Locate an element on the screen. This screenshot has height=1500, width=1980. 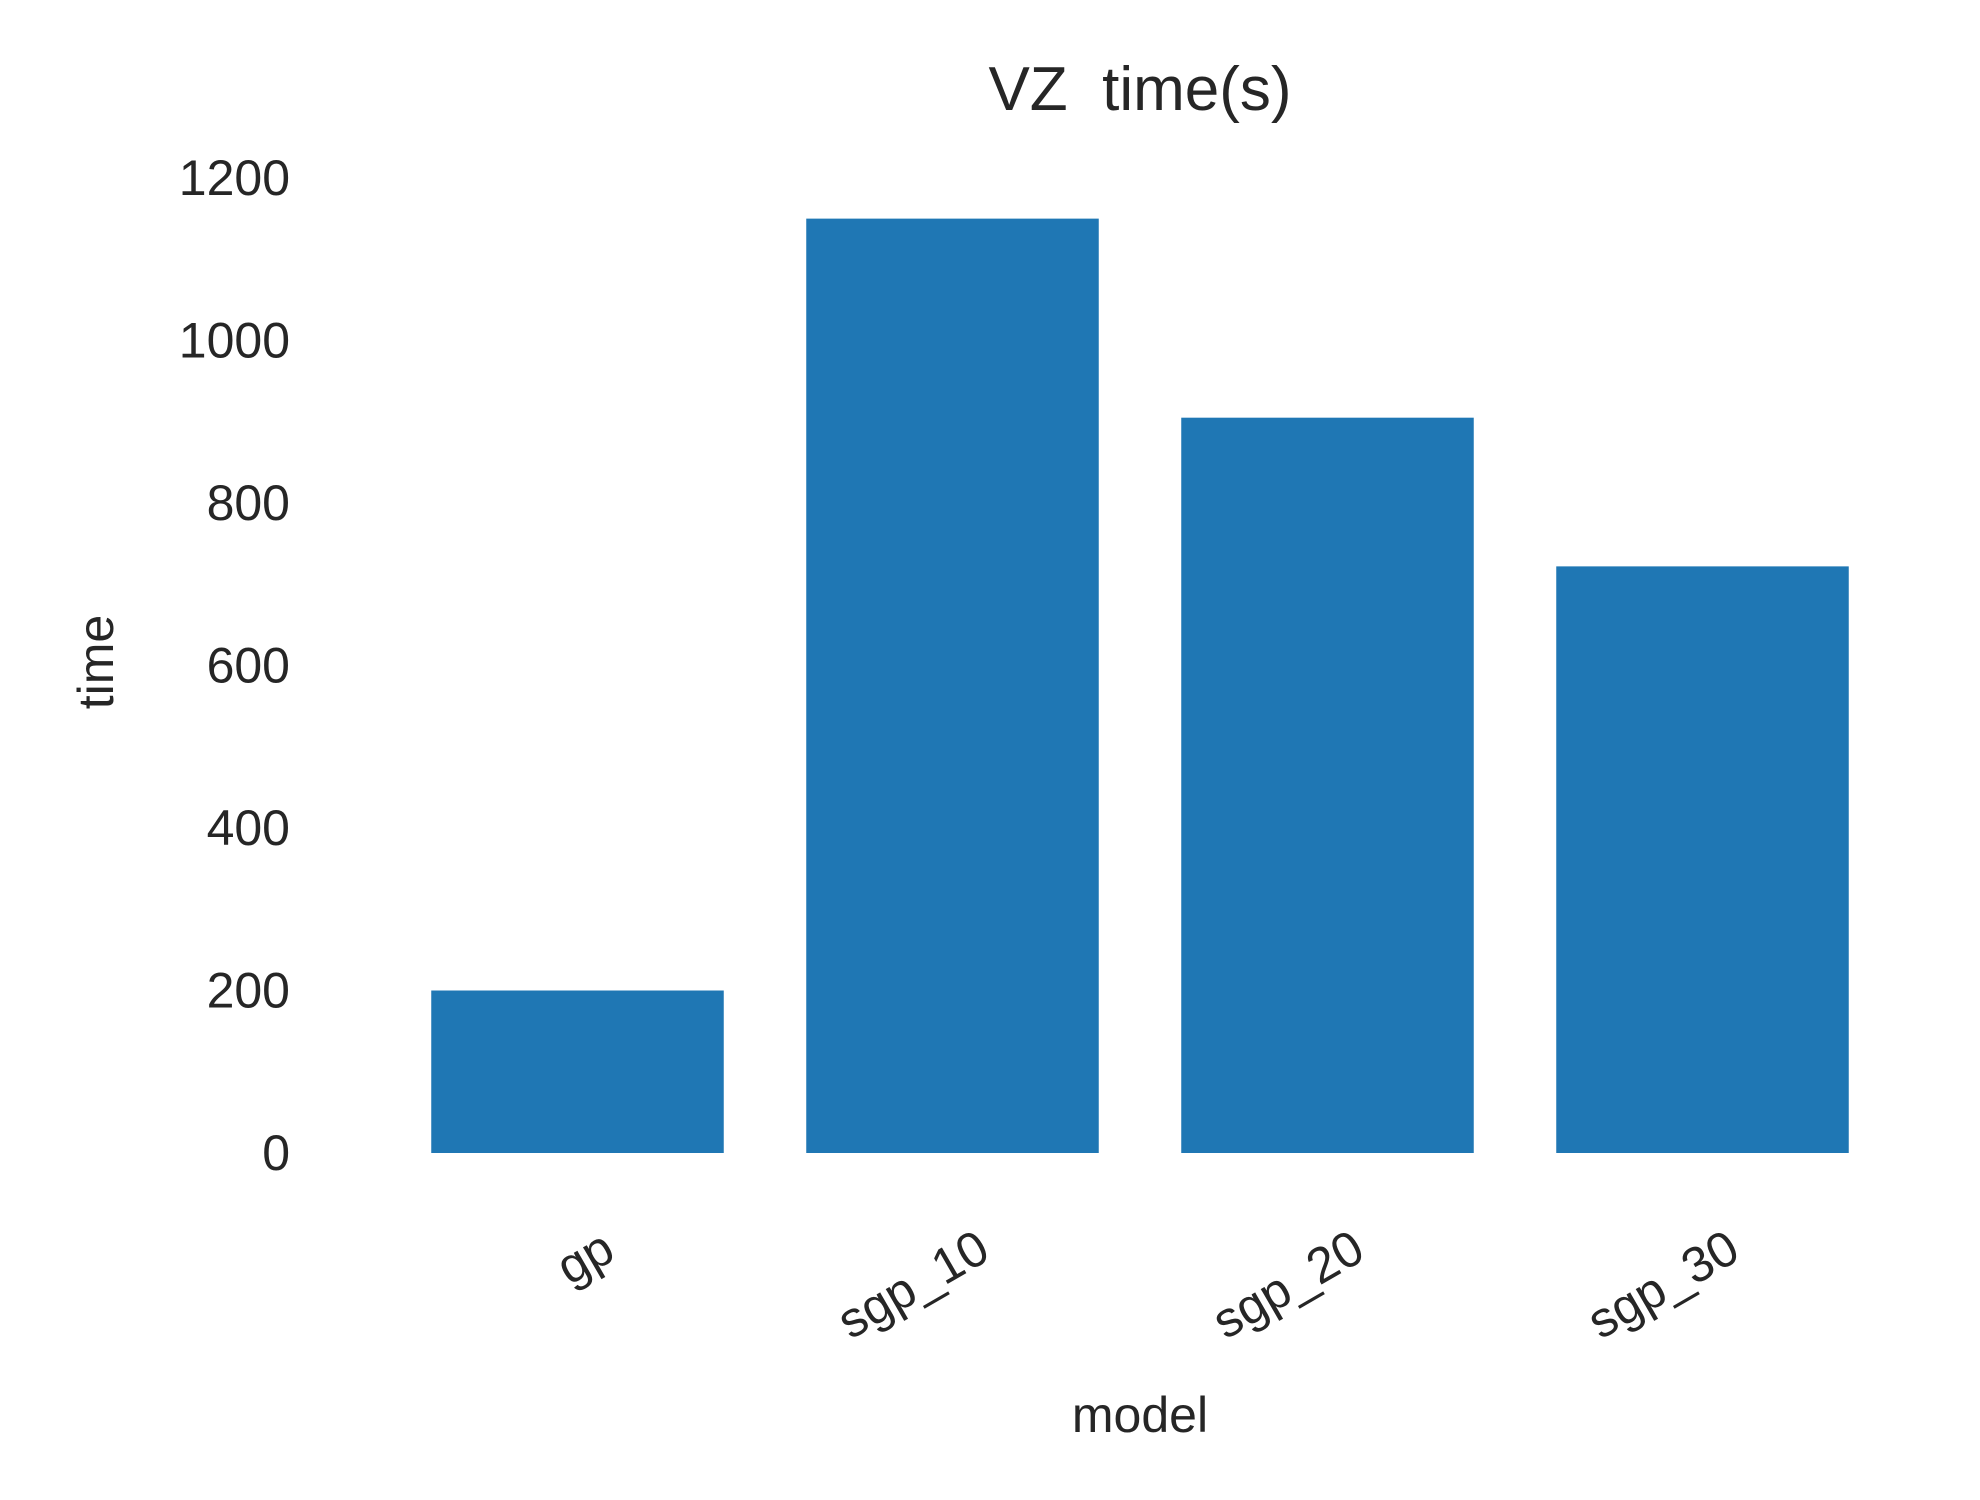
chart-title: VZ time(s) is located at coordinates (1139, 89).